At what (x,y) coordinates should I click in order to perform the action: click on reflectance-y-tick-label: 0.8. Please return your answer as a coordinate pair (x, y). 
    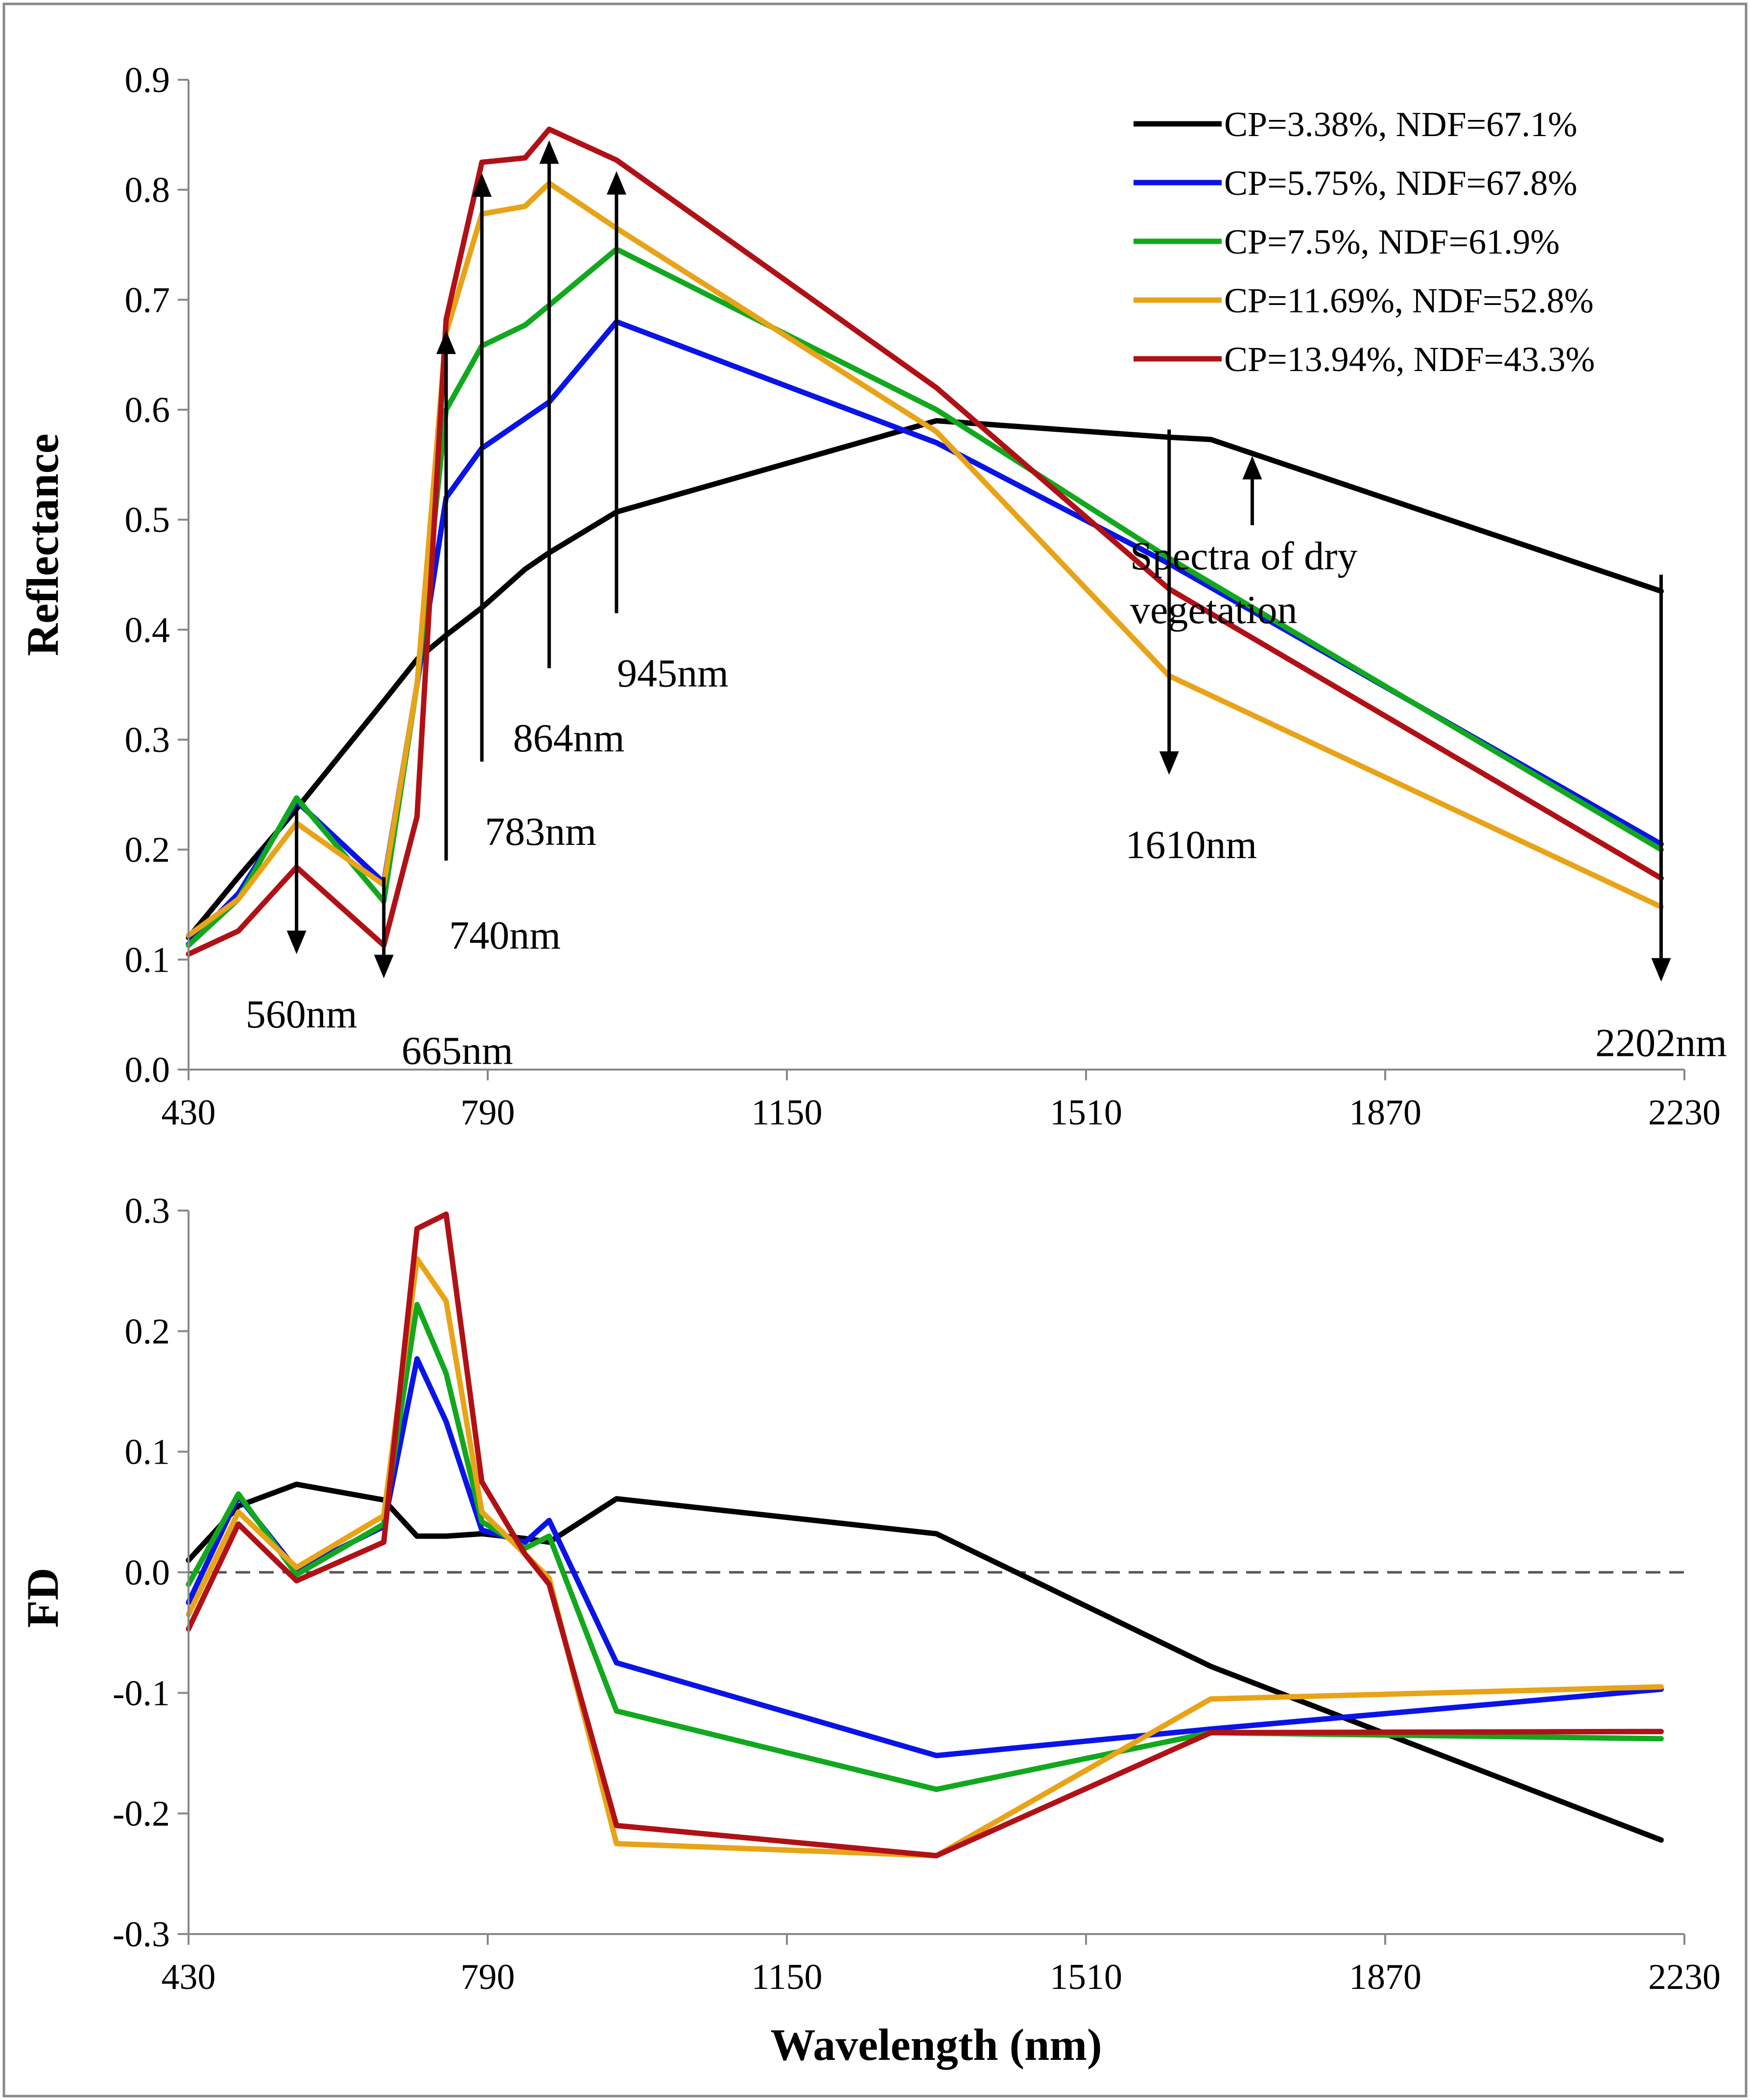
    Looking at the image, I should click on (147, 190).